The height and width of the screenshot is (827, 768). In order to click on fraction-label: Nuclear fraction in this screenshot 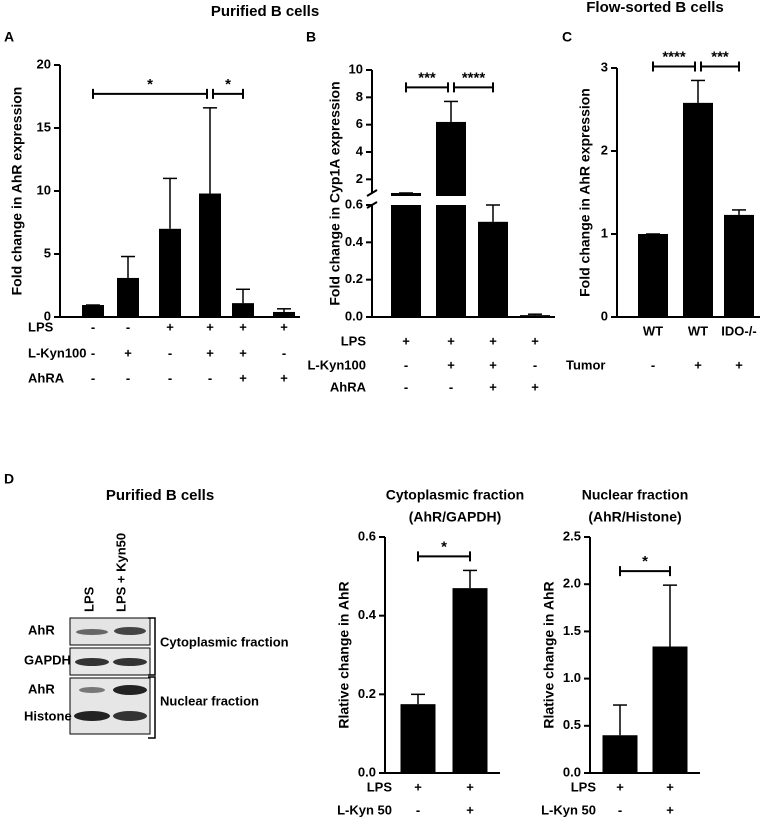, I will do `click(209, 700)`.